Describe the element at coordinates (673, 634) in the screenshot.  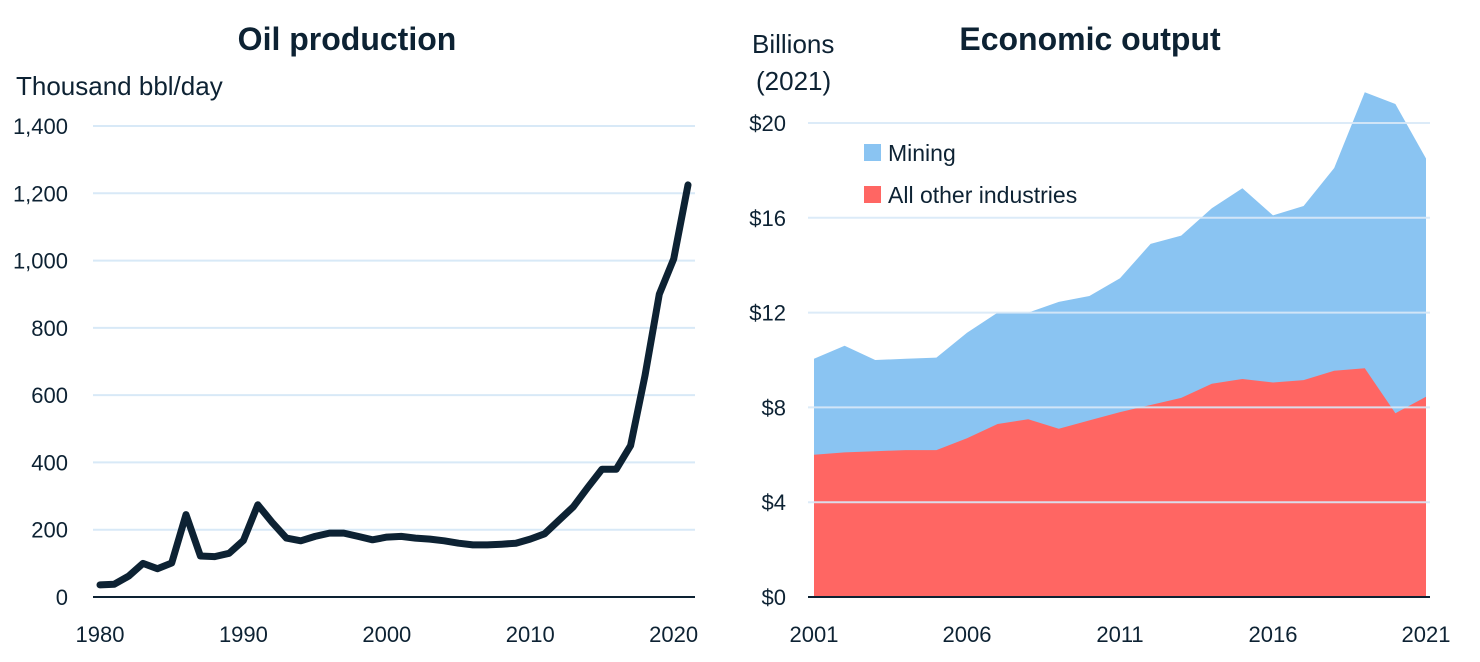
I see `oil-x-tick-label: 2020` at that location.